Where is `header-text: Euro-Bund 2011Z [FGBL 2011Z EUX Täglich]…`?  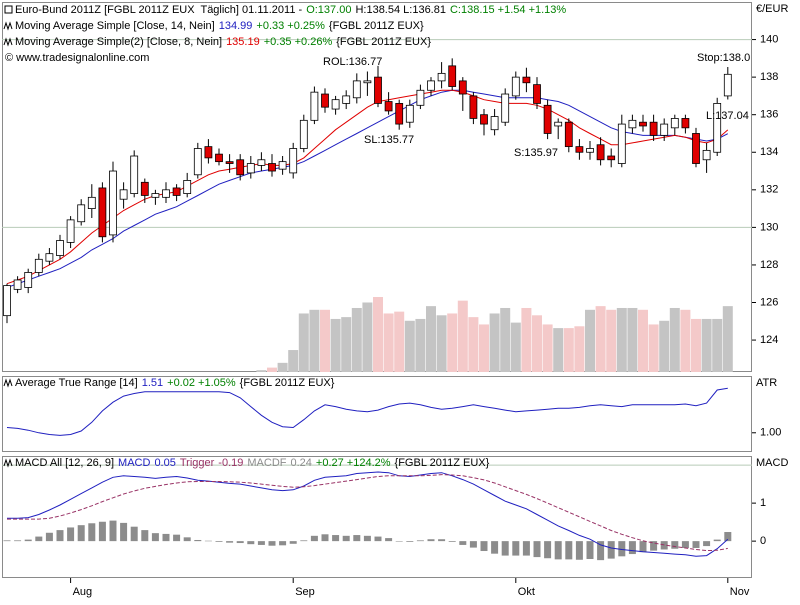 header-text: Euro-Bund 2011Z [FGBL 2011Z EUX Täglich]… is located at coordinates (290, 10).